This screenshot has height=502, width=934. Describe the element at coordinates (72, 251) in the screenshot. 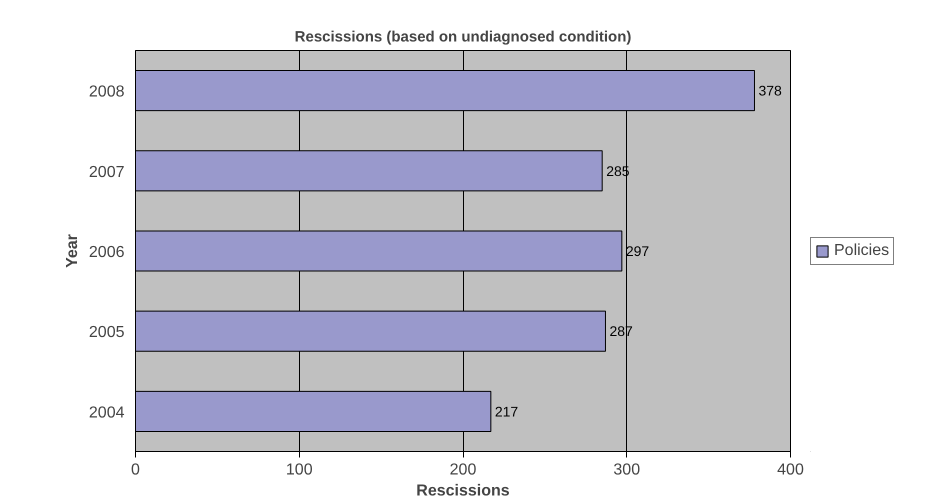

I see `y-axis-title: Year` at that location.